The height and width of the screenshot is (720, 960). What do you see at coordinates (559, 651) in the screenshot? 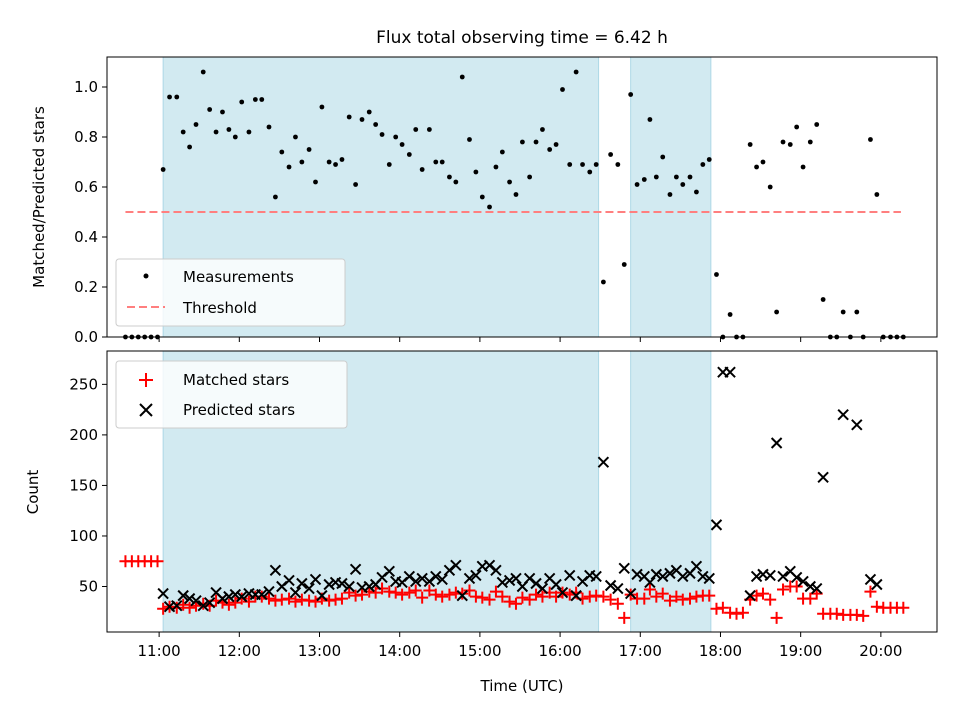
I see `x-tick-label: 16:00` at bounding box center [559, 651].